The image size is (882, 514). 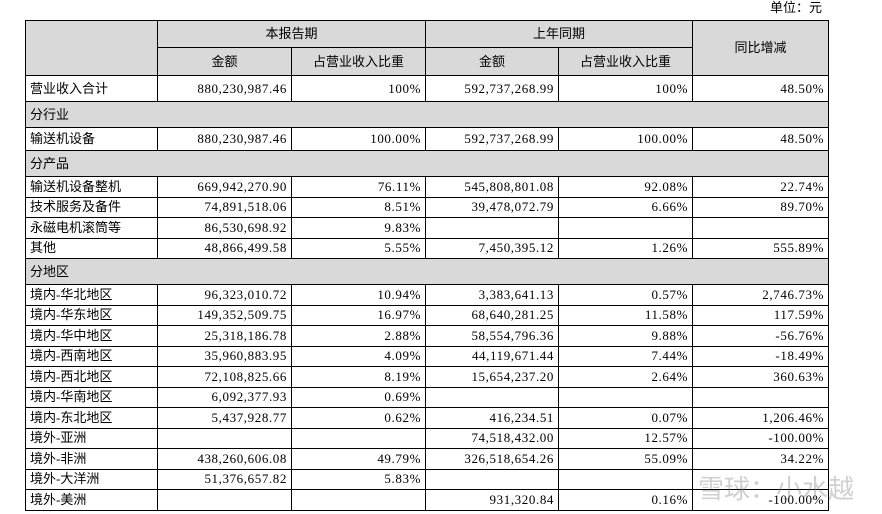 I want to click on value-cell: 0.62%, so click(x=358, y=418).